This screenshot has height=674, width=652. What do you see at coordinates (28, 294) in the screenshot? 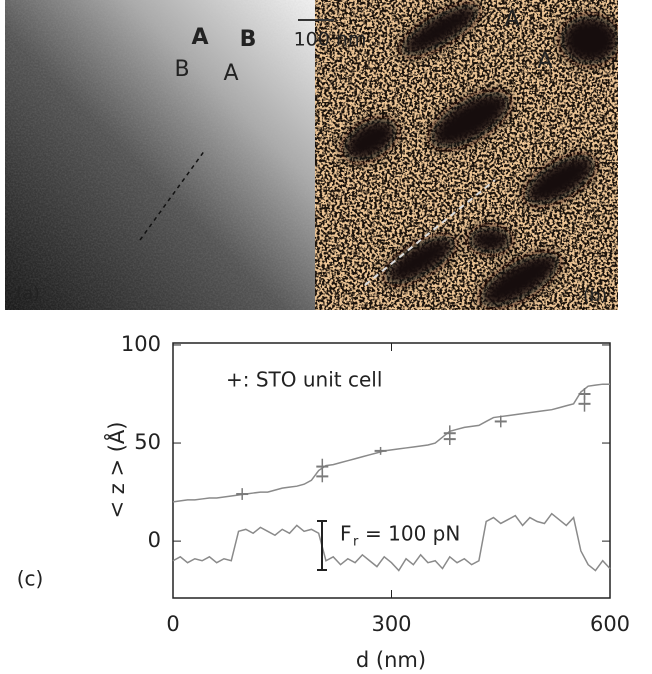
I see `panel-label: (a)` at bounding box center [28, 294].